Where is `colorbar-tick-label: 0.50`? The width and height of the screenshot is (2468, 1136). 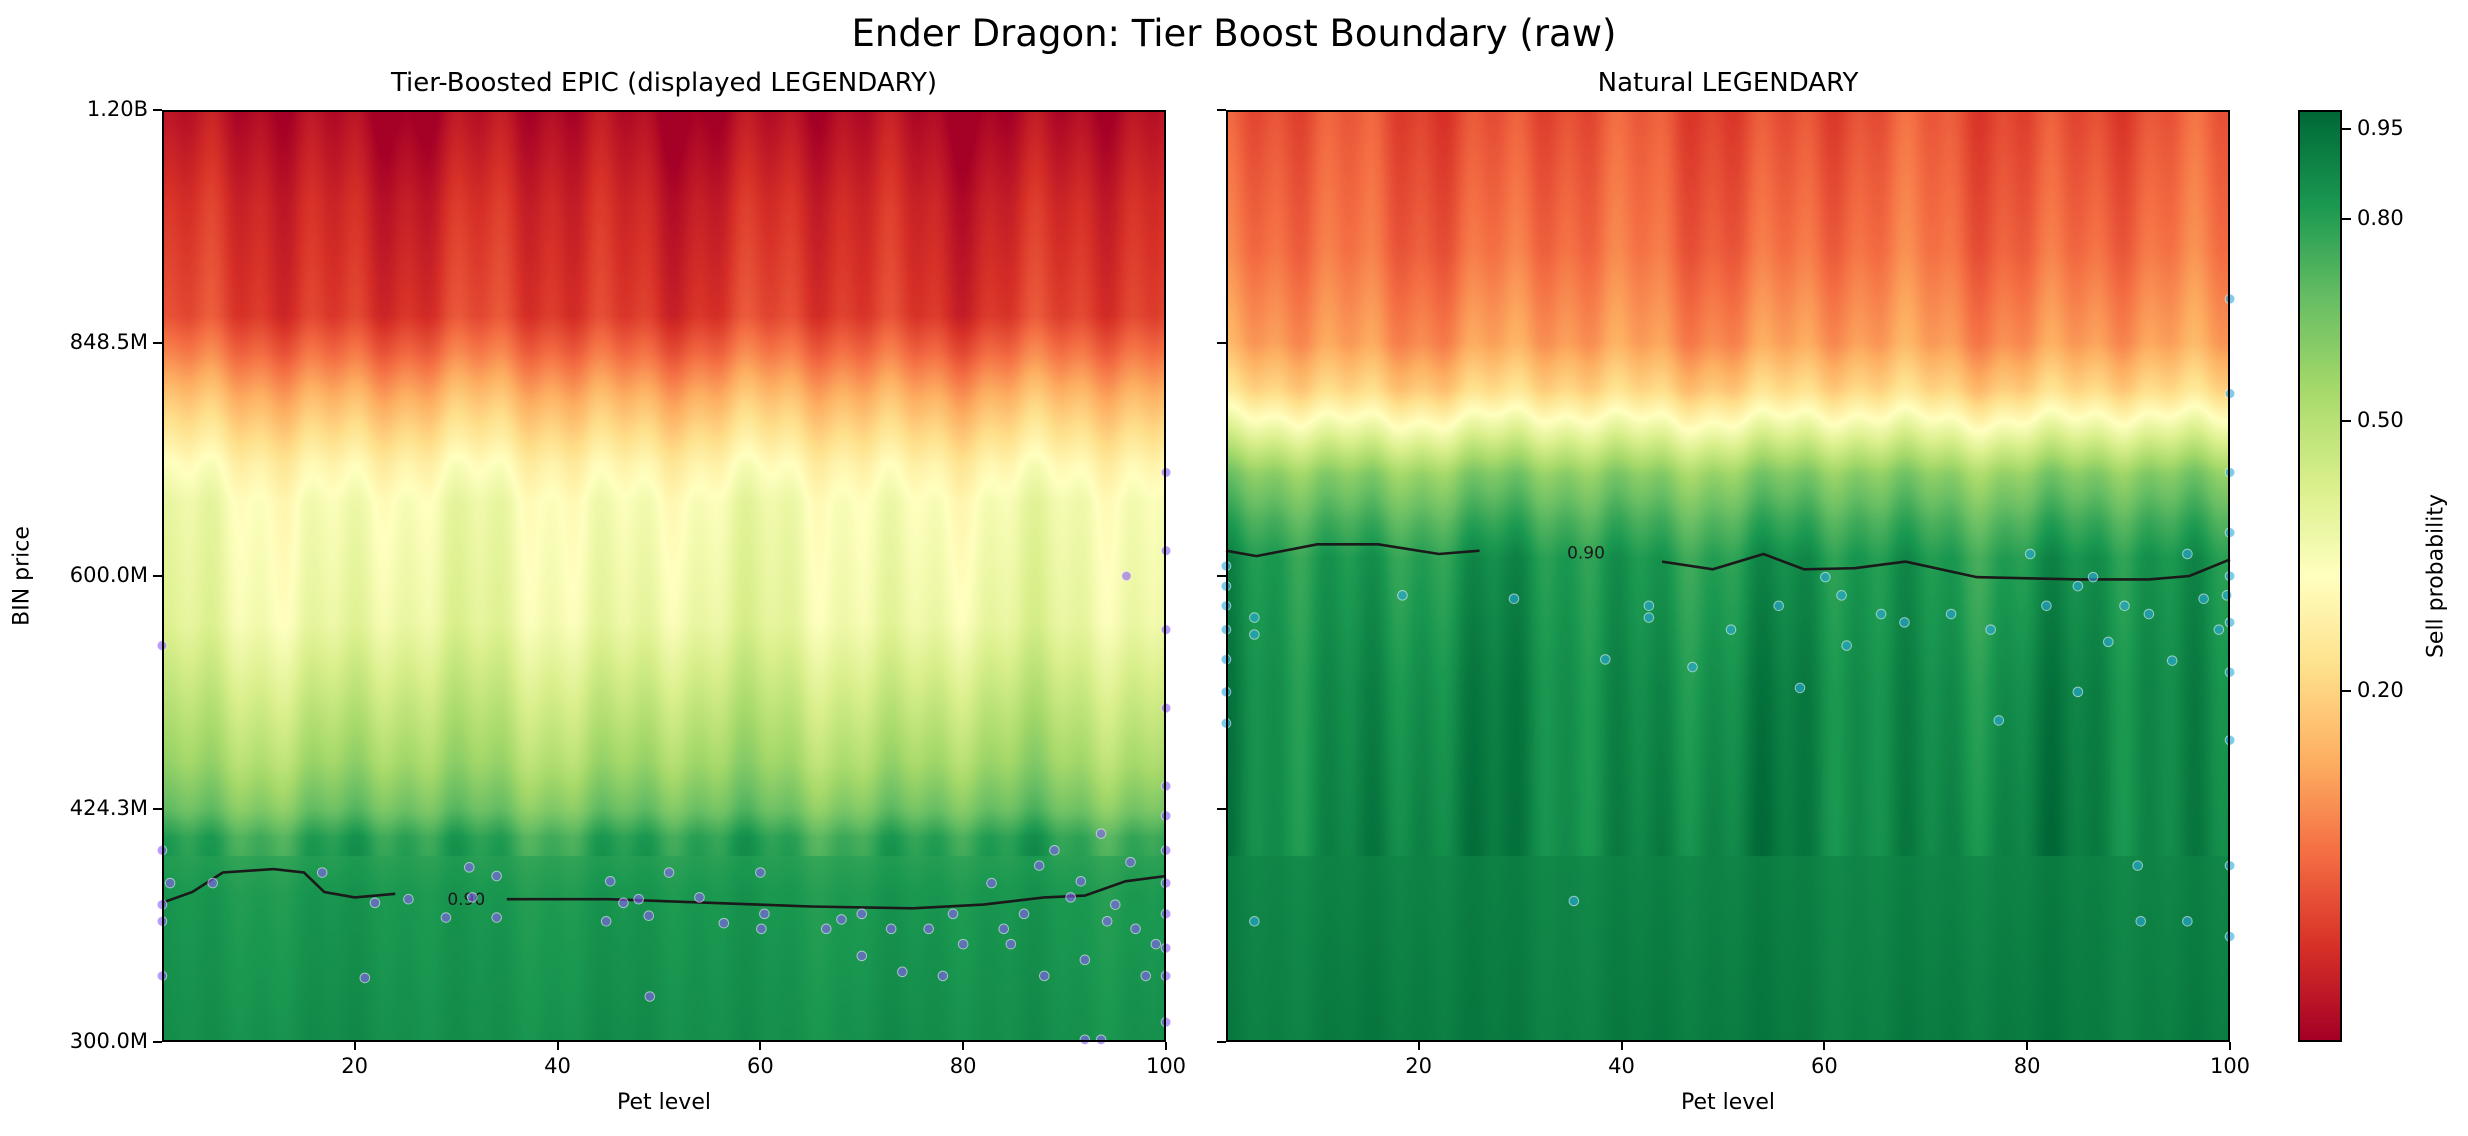 colorbar-tick-label: 0.50 is located at coordinates (2380, 420).